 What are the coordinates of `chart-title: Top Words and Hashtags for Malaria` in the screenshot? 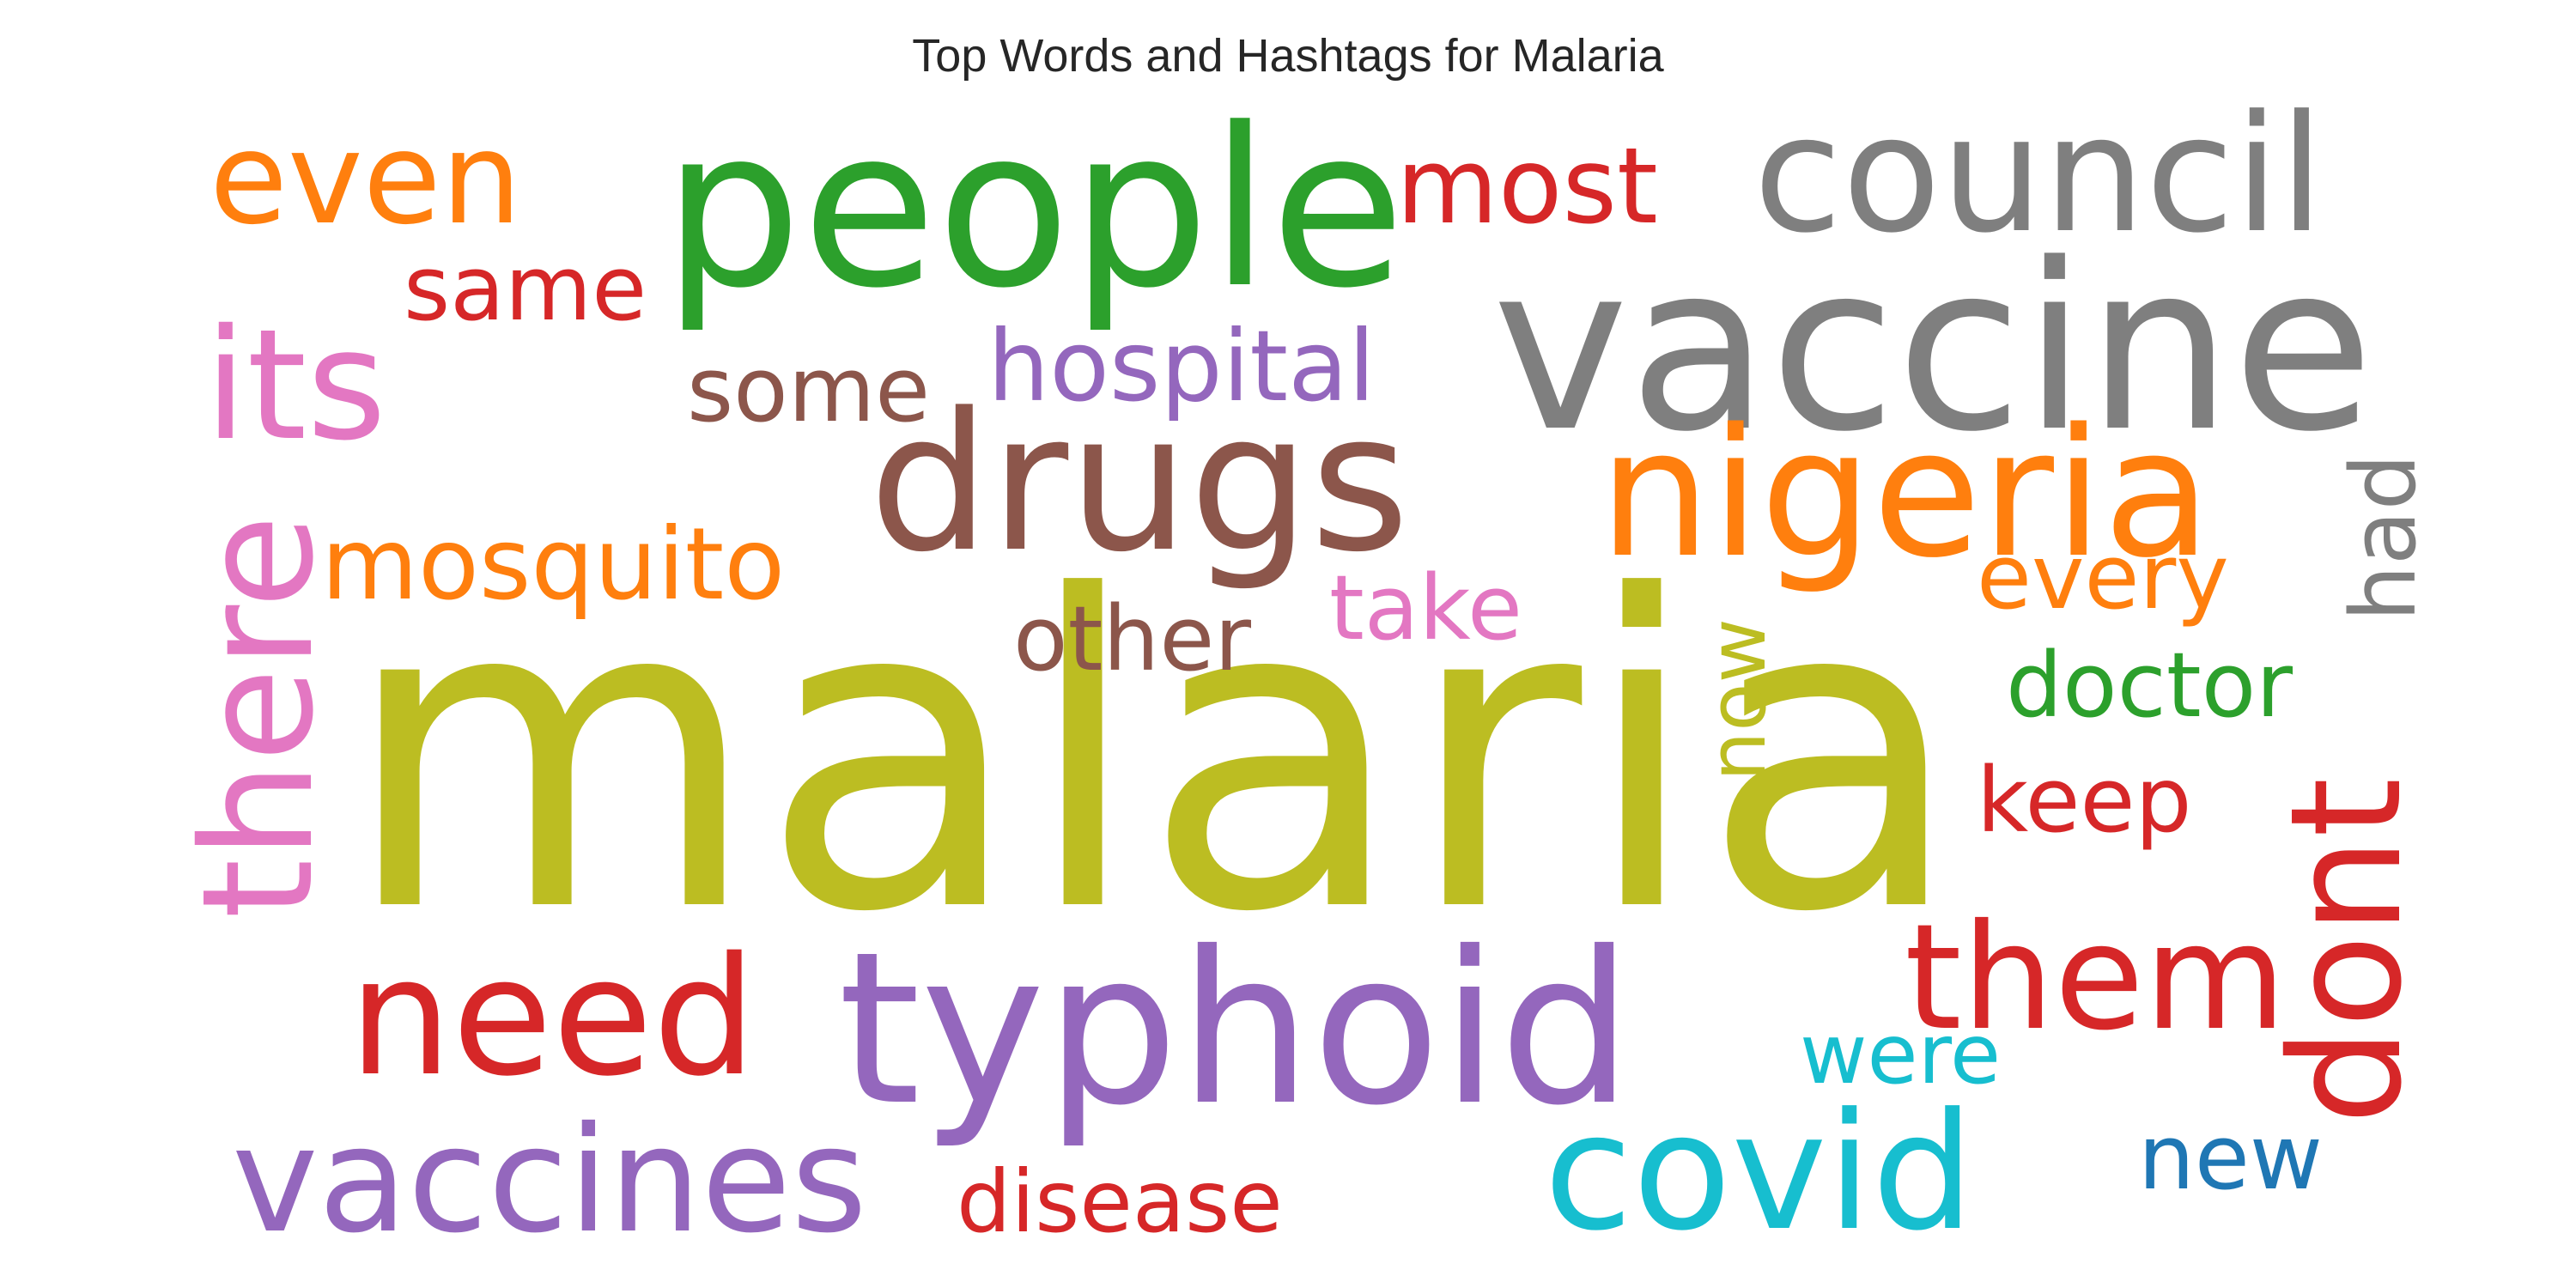 It's located at (1288, 56).